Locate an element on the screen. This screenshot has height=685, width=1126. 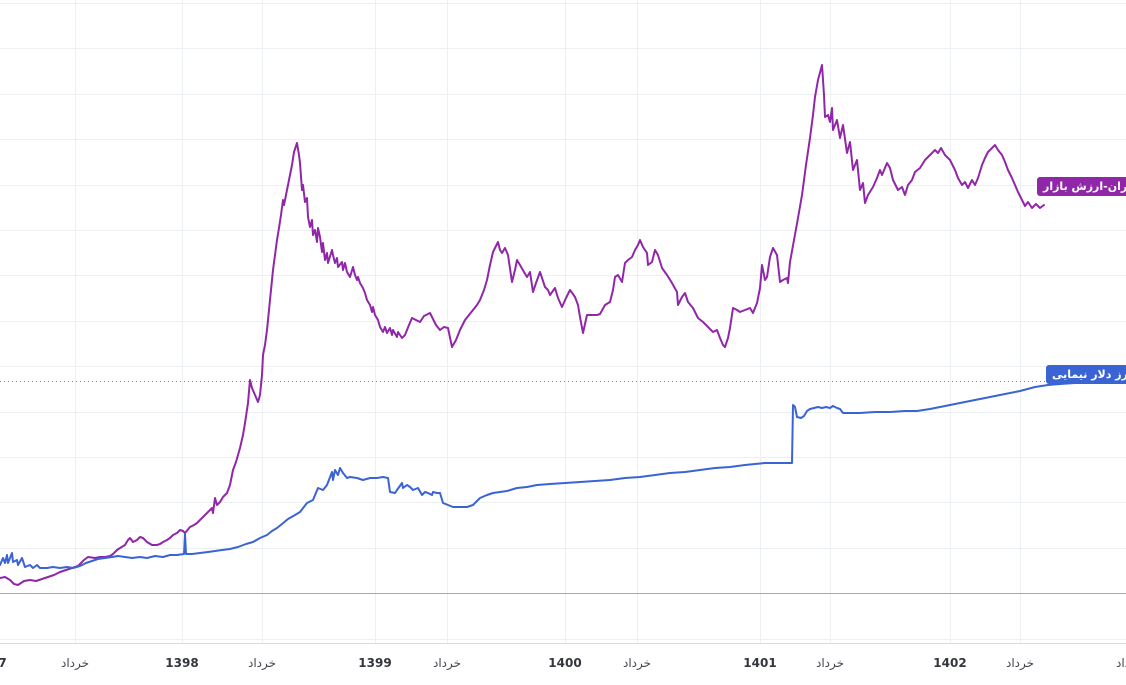
time-axis-label: 1397 is located at coordinates (3, 663).